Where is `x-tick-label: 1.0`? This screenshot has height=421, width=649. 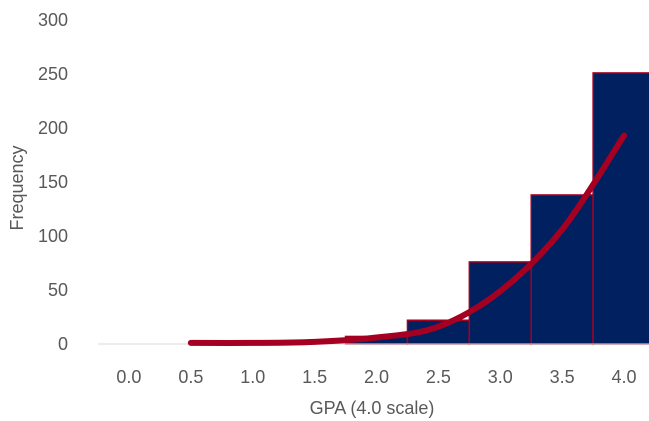
x-tick-label: 1.0 is located at coordinates (252, 377).